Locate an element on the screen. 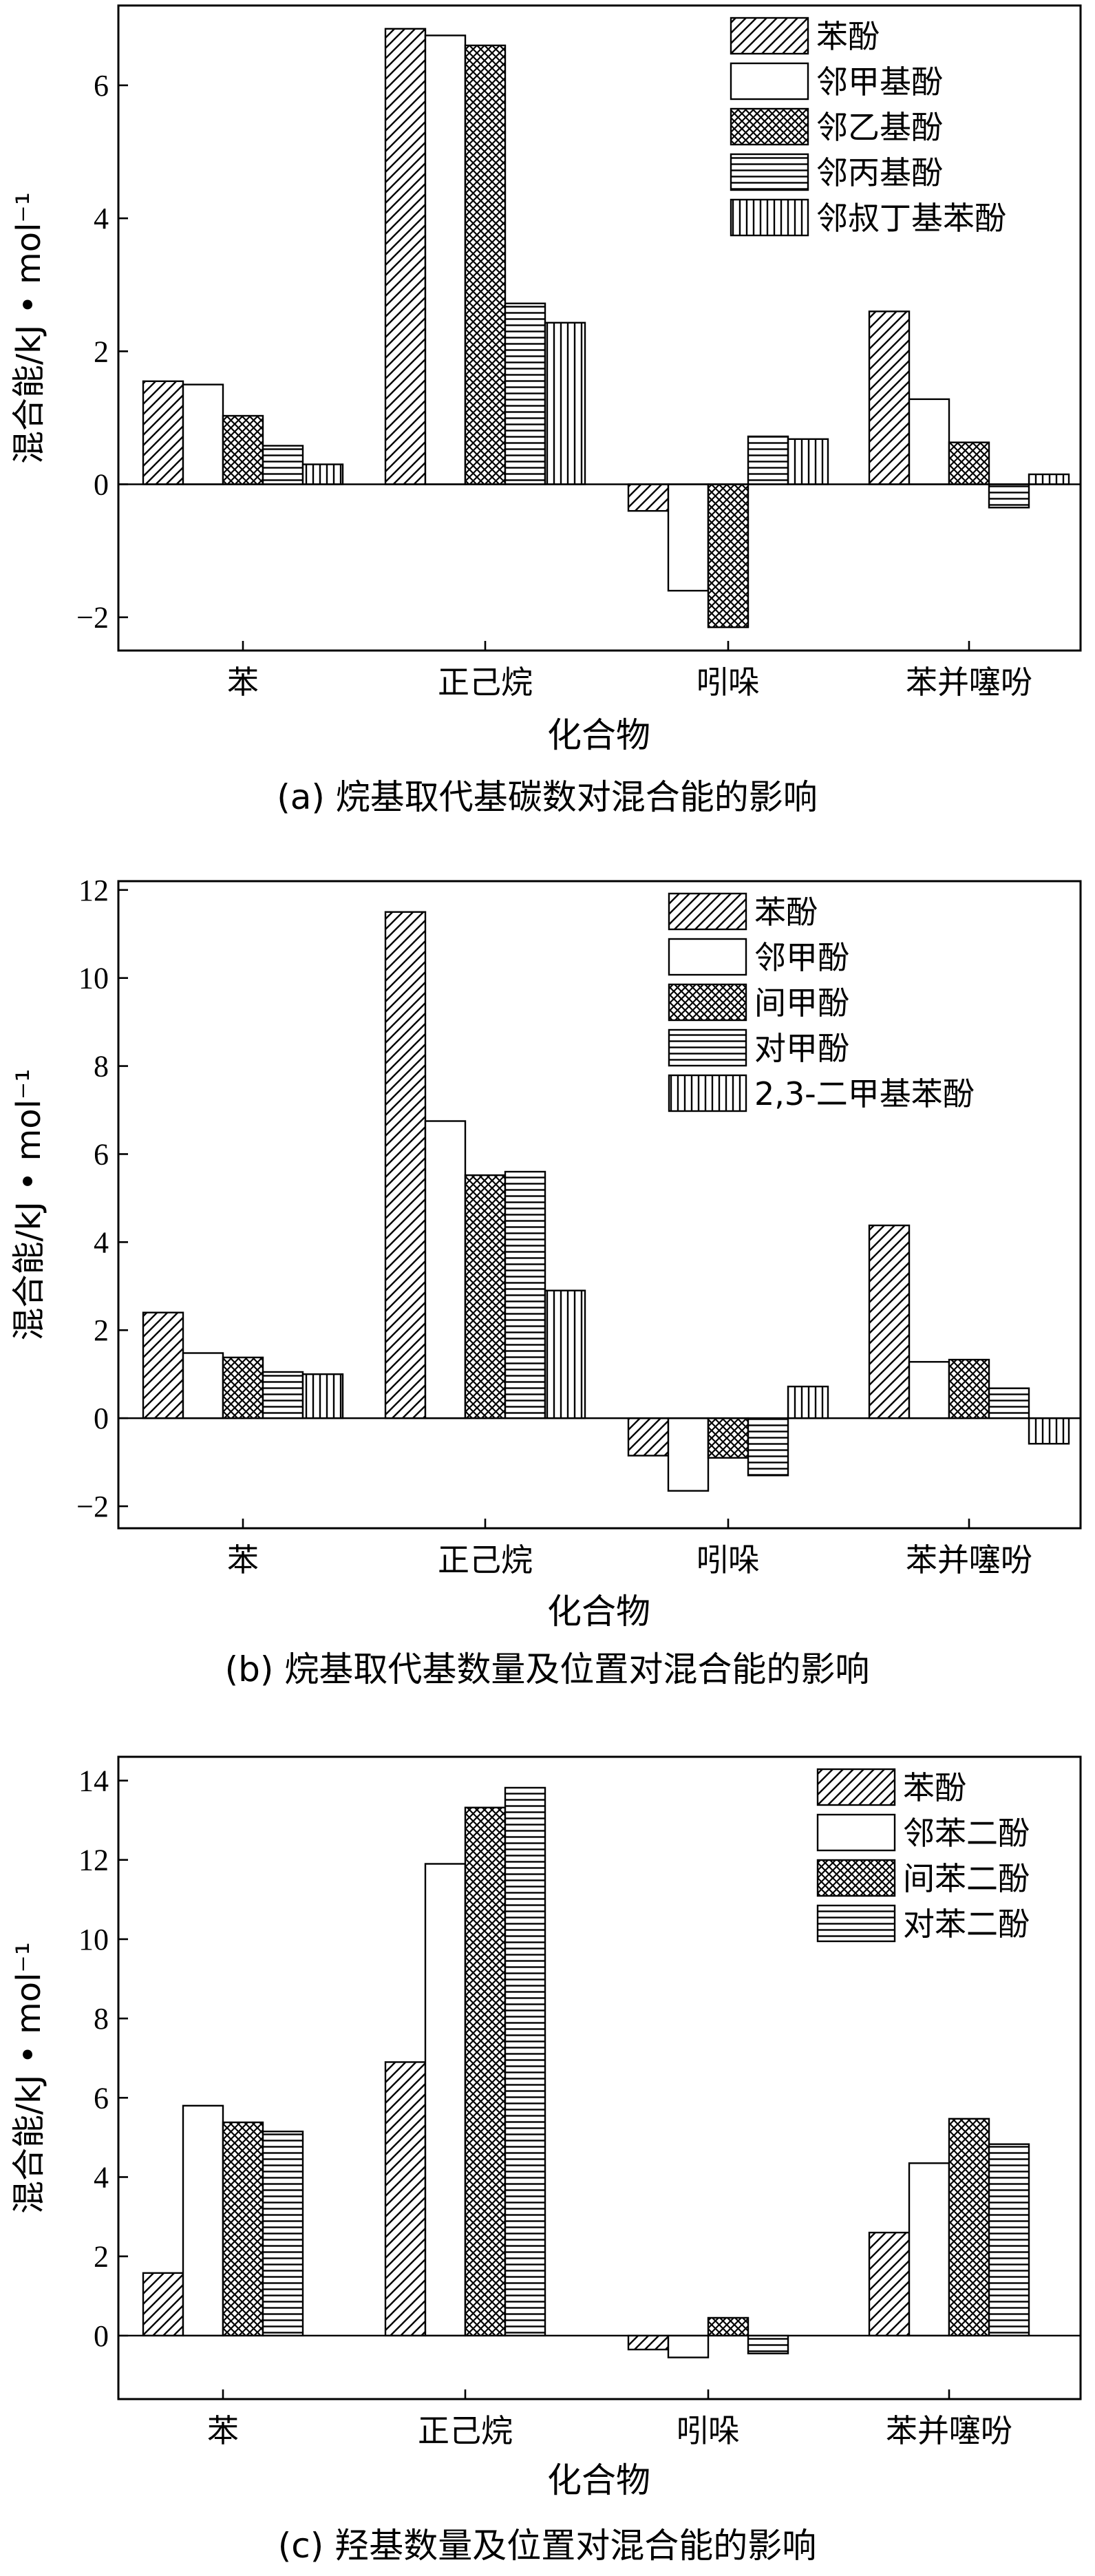  legend-label: 邻乙基酚 is located at coordinates (880, 128).